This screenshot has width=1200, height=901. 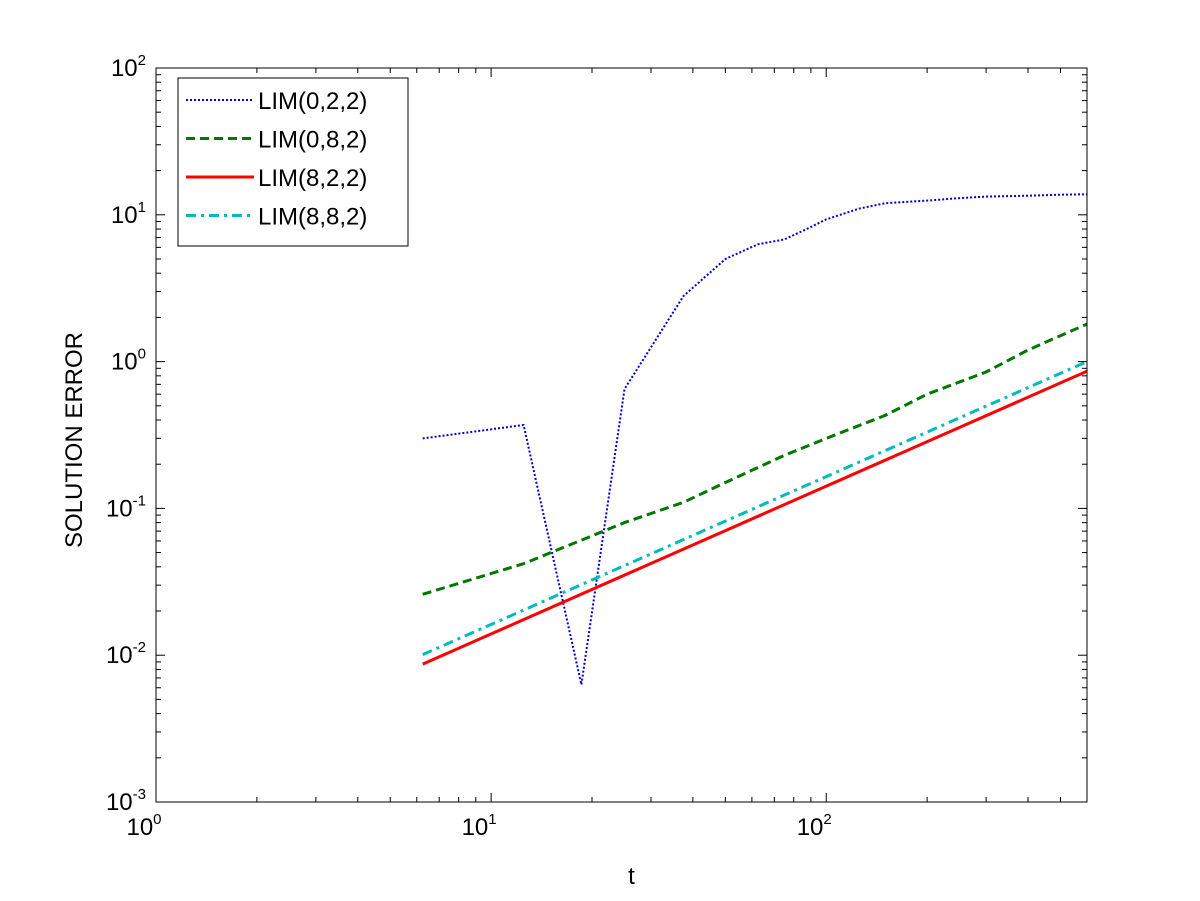 What do you see at coordinates (126, 654) in the screenshot?
I see `y-tick-label: 10⁻²` at bounding box center [126, 654].